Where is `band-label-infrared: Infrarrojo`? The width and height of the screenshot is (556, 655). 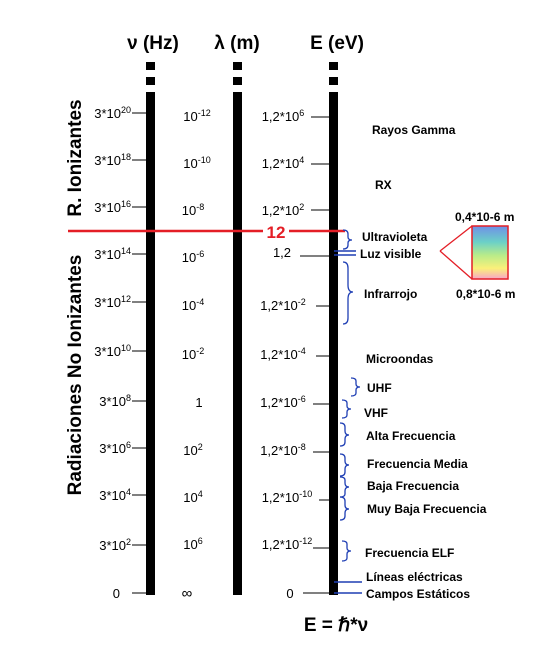 band-label-infrared: Infrarrojo is located at coordinates (390, 294).